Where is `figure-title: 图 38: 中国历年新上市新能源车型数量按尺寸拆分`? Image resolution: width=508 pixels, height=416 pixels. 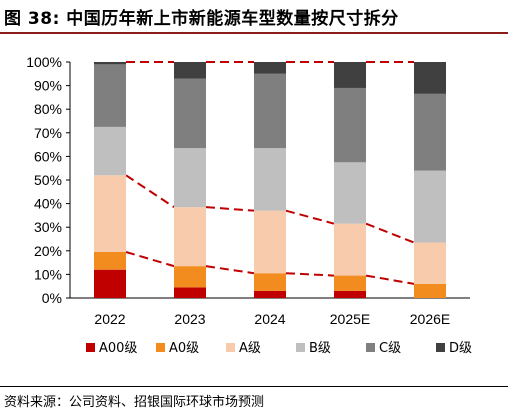
figure-title: 图 38: 中国历年新上市新能源车型数量按尺寸拆分 is located at coordinates (201, 19).